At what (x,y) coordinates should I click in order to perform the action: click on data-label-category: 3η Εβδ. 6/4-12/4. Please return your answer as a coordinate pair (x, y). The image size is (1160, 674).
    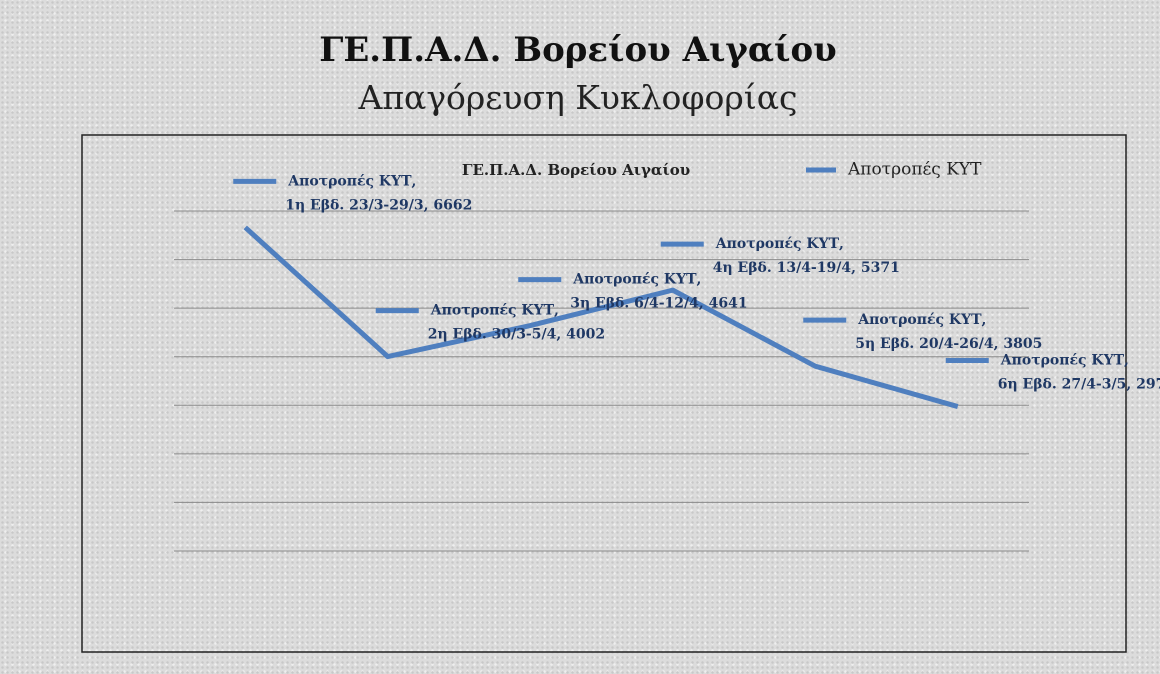
    Looking at the image, I should click on (634, 304).